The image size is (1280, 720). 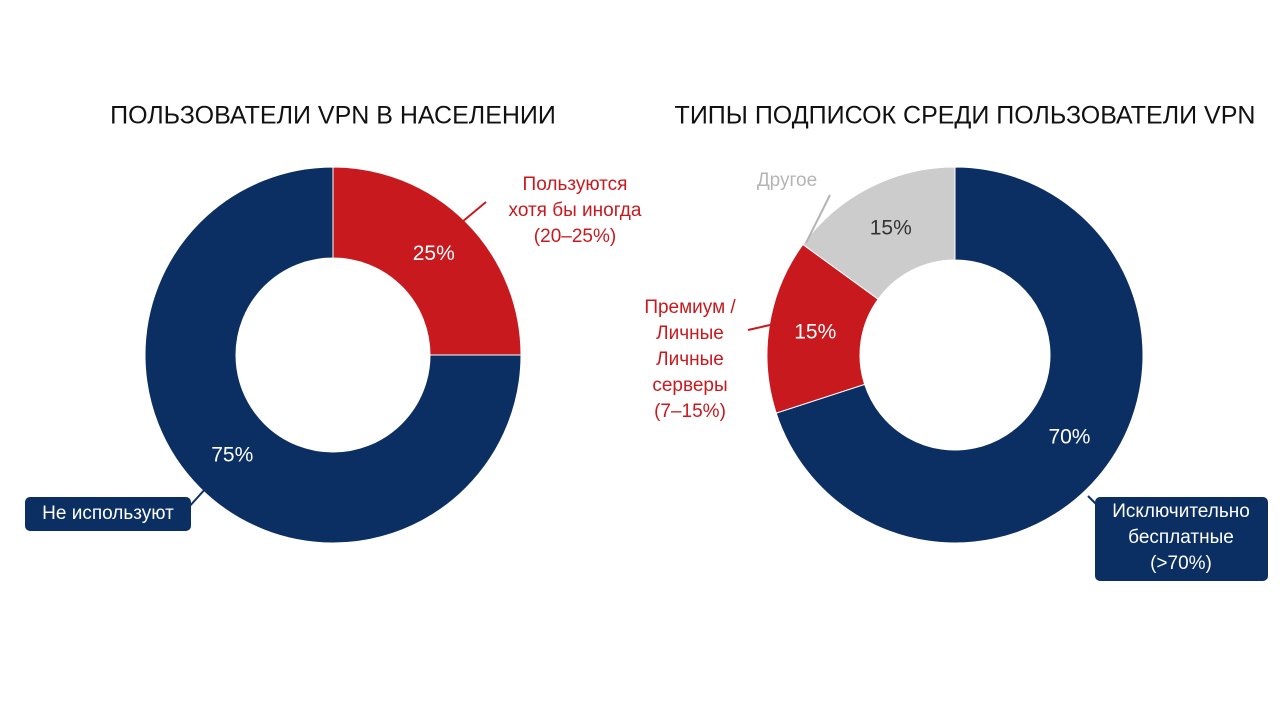 What do you see at coordinates (689, 385) in the screenshot?
I see `category-label: серверы` at bounding box center [689, 385].